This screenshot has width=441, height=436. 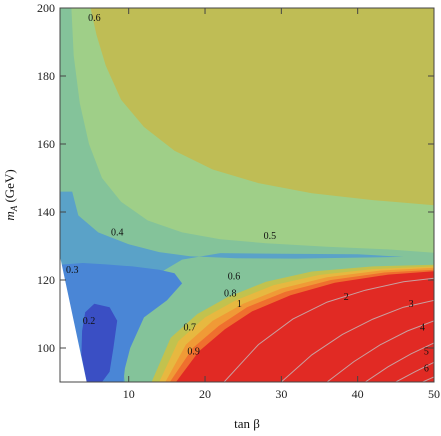 What do you see at coordinates (129, 394) in the screenshot?
I see `x-tick-label: 10` at bounding box center [129, 394].